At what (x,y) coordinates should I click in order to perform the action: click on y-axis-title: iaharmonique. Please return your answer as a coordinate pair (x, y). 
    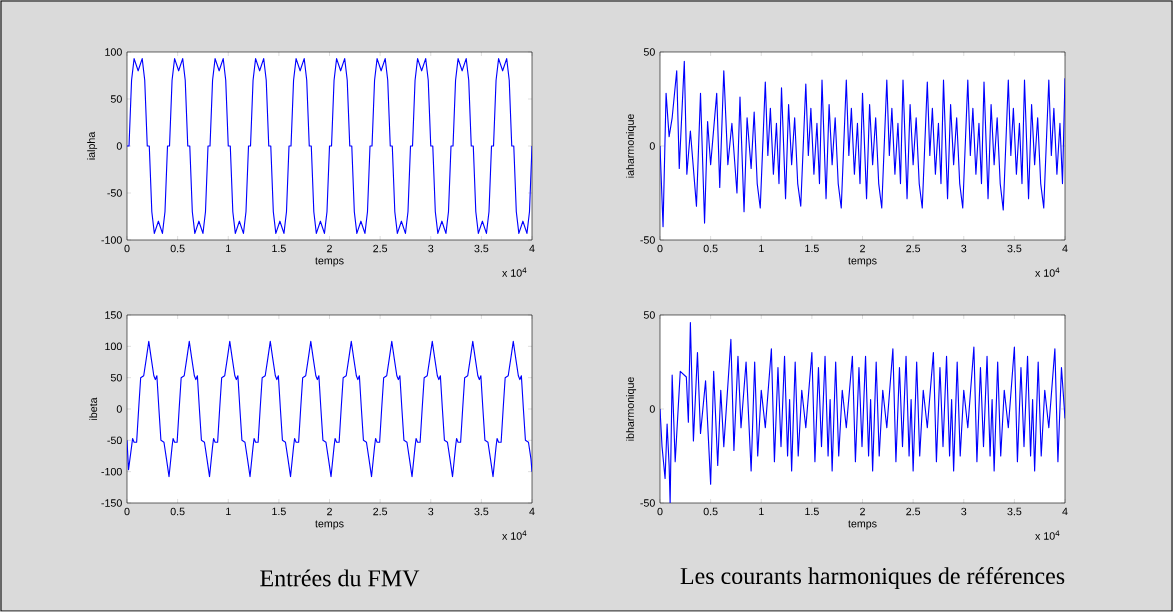
    Looking at the image, I should click on (631, 146).